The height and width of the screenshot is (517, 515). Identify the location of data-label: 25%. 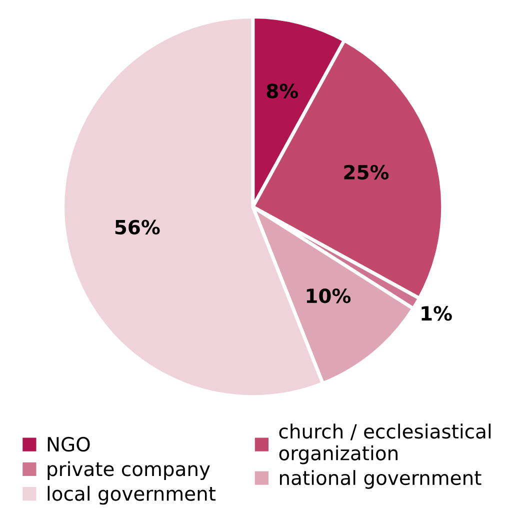
(366, 172).